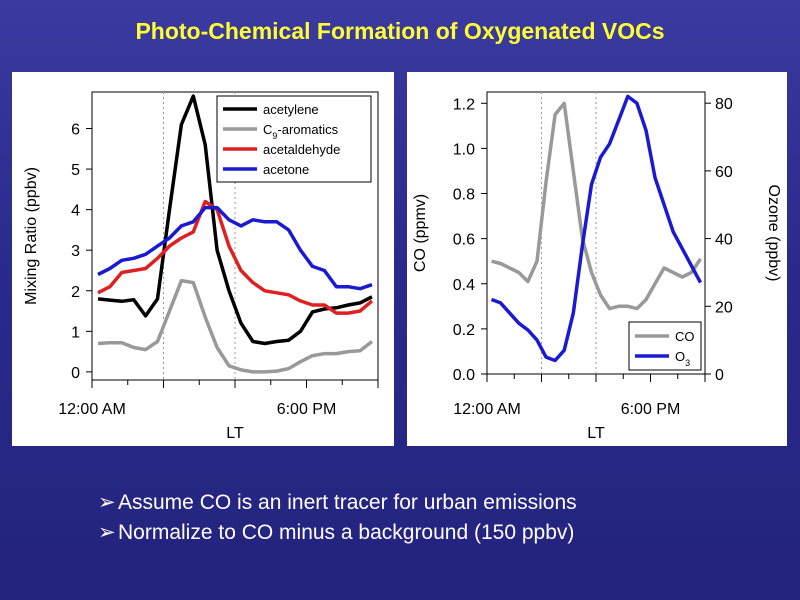 Image resolution: width=800 pixels, height=600 pixels. Describe the element at coordinates (464, 285) in the screenshot. I see `y-tick-label: 0.4` at that location.